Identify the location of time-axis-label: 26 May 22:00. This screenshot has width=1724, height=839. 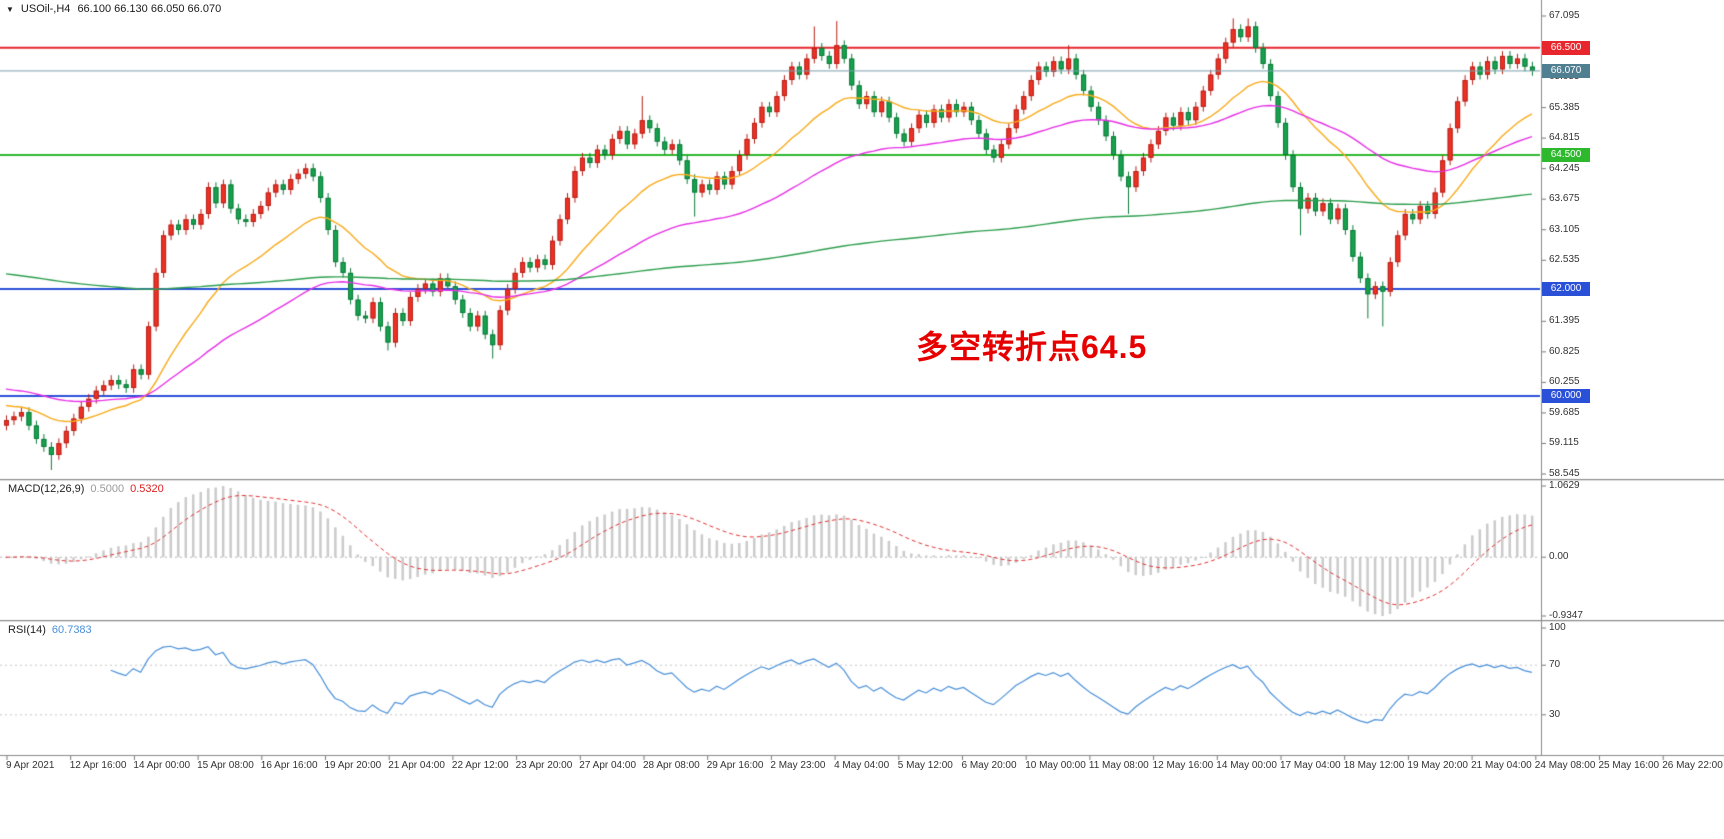
(1692, 765).